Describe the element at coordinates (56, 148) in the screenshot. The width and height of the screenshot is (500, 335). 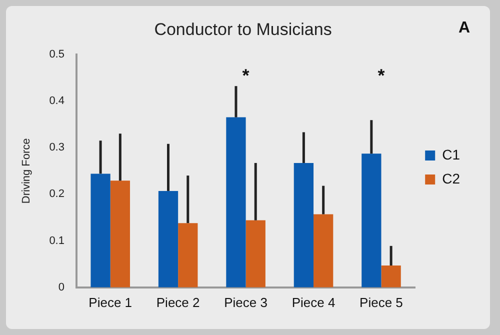
I see `y-tick-label: 0.3` at that location.